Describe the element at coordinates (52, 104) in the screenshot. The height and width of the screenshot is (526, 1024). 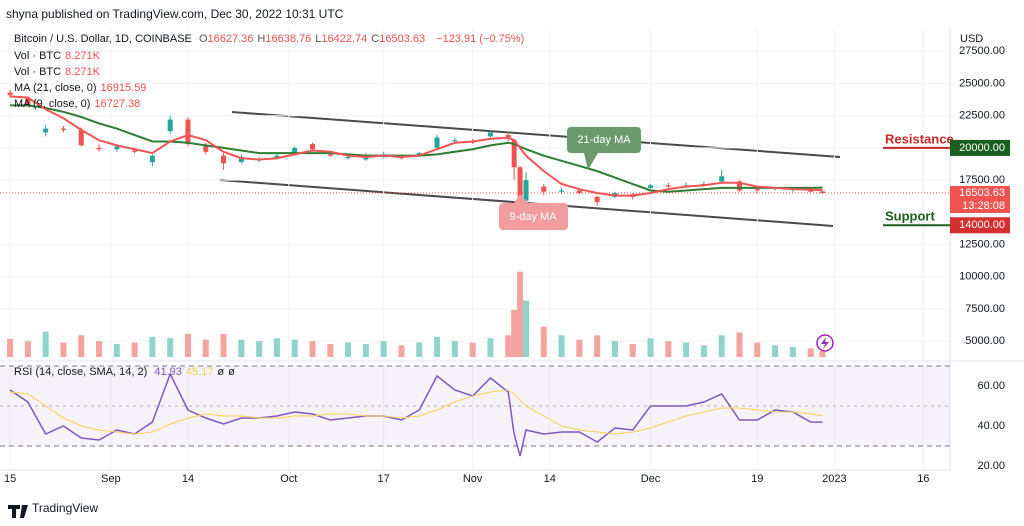
I see `indicator-name: MA (9, close, 0)` at that location.